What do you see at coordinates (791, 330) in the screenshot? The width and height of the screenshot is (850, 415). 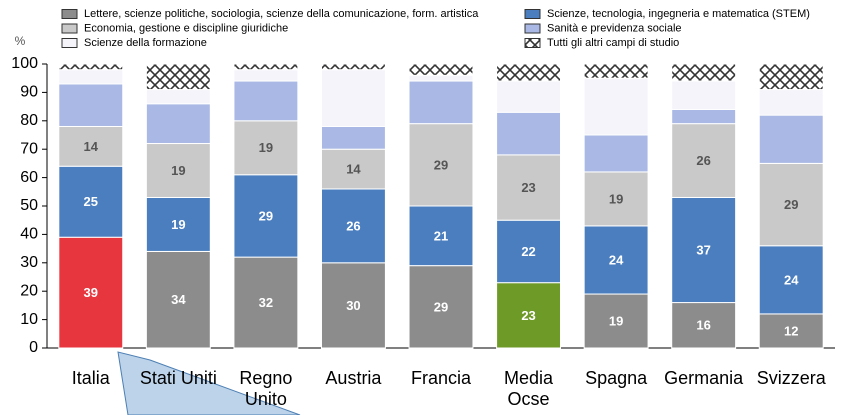 I see `data-label: 12` at bounding box center [791, 330].